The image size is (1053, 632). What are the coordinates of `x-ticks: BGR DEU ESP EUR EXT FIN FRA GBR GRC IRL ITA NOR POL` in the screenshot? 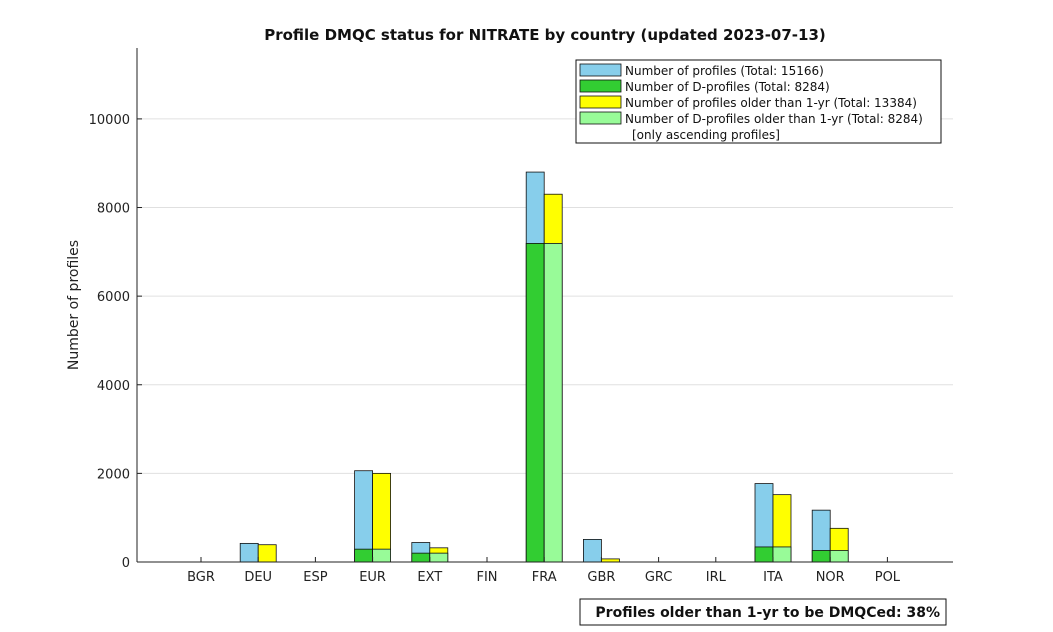 It's located at (544, 571).